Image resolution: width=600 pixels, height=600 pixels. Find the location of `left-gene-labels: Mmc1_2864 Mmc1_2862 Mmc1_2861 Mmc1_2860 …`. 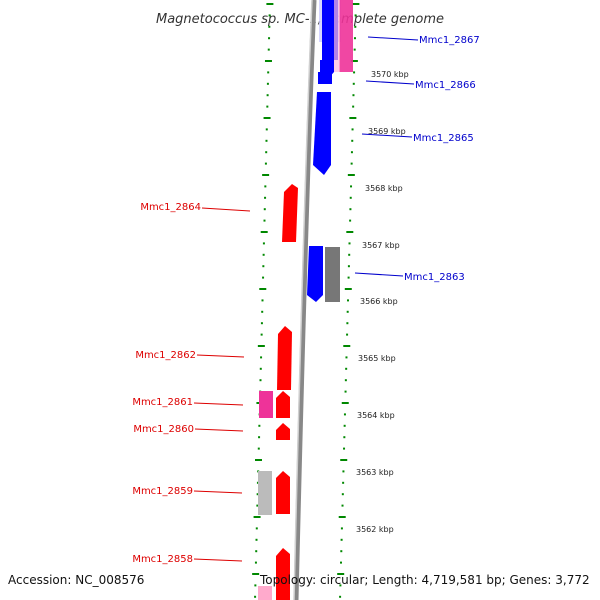

left-gene-labels: Mmc1_2864 Mmc1_2862 Mmc1_2861 Mmc1_2860 … is located at coordinates (191, 383).